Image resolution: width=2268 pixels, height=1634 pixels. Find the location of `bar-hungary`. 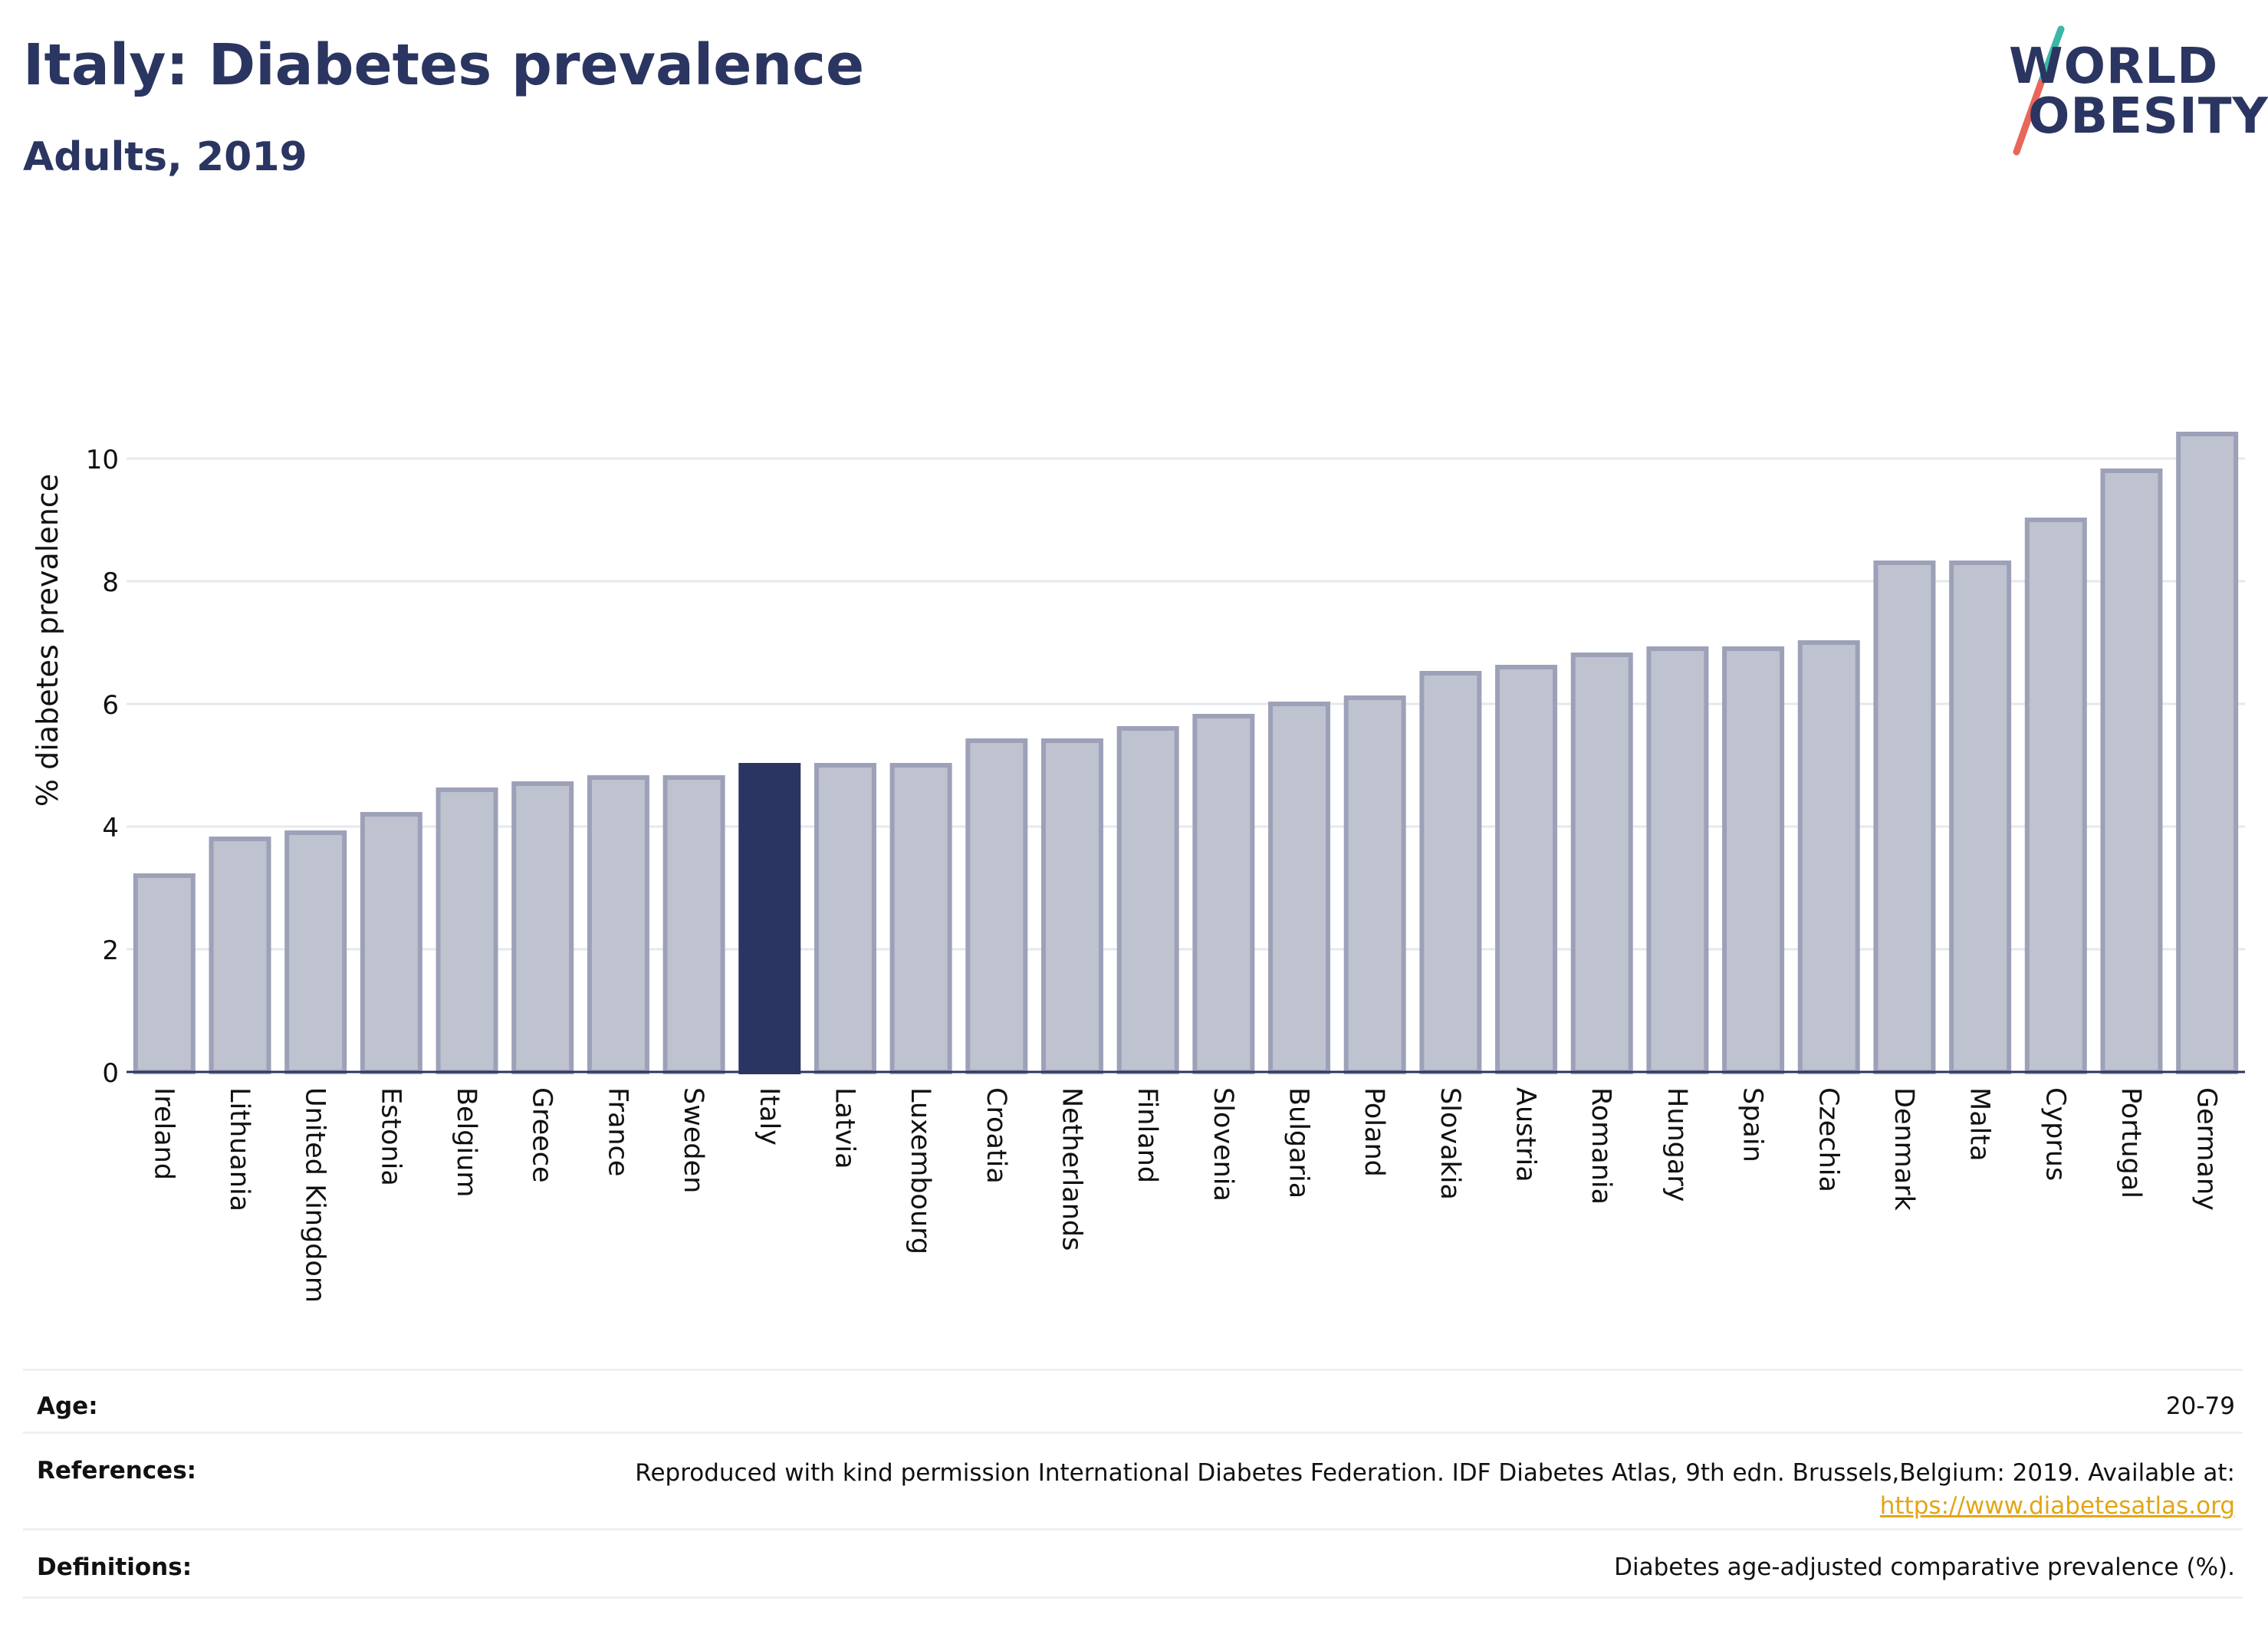

bar-hungary is located at coordinates (1677, 860).